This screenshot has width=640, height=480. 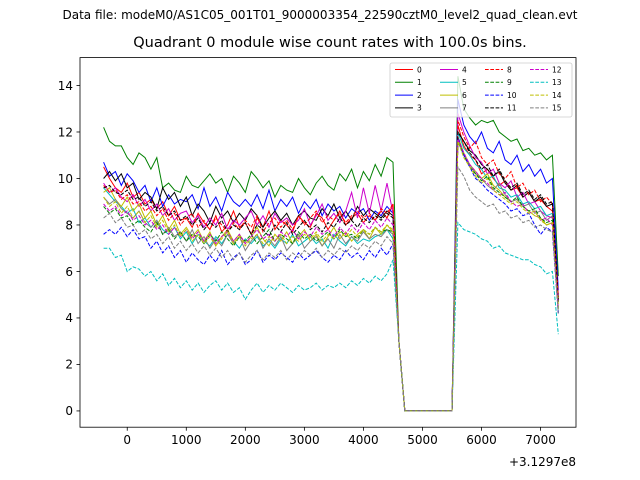 I want to click on y-tick-label: 6, so click(x=69, y=272).